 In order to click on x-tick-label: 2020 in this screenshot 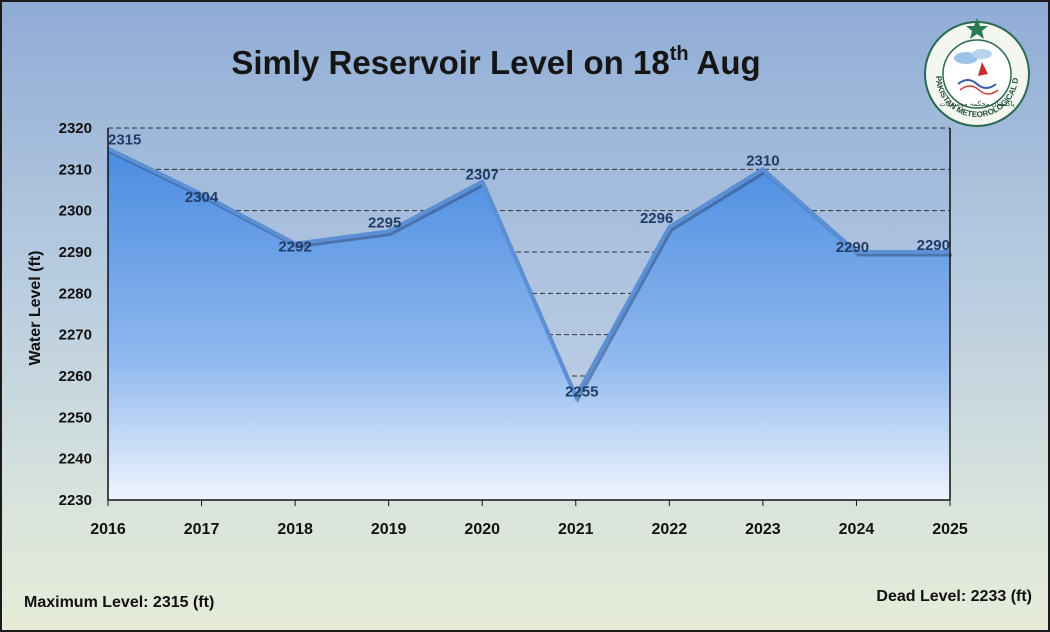, I will do `click(482, 529)`.